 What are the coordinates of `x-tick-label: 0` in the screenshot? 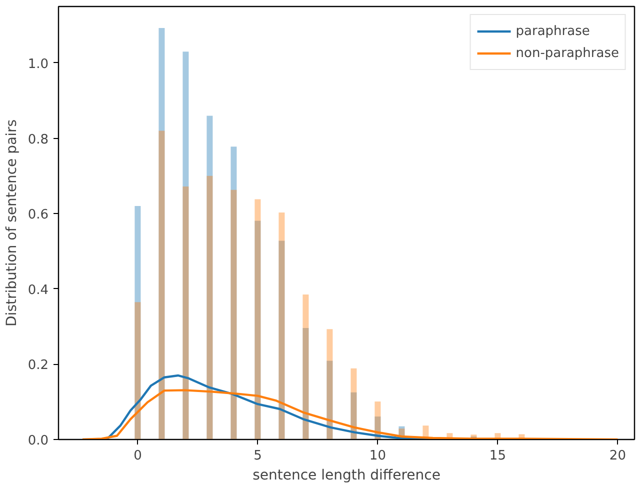 It's located at (138, 456).